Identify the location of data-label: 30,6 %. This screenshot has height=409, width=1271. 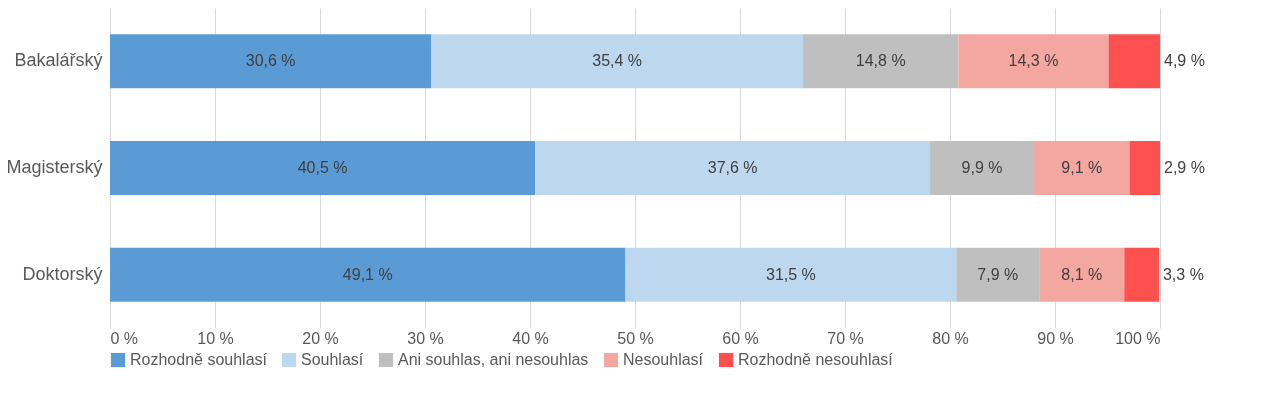
(270, 61).